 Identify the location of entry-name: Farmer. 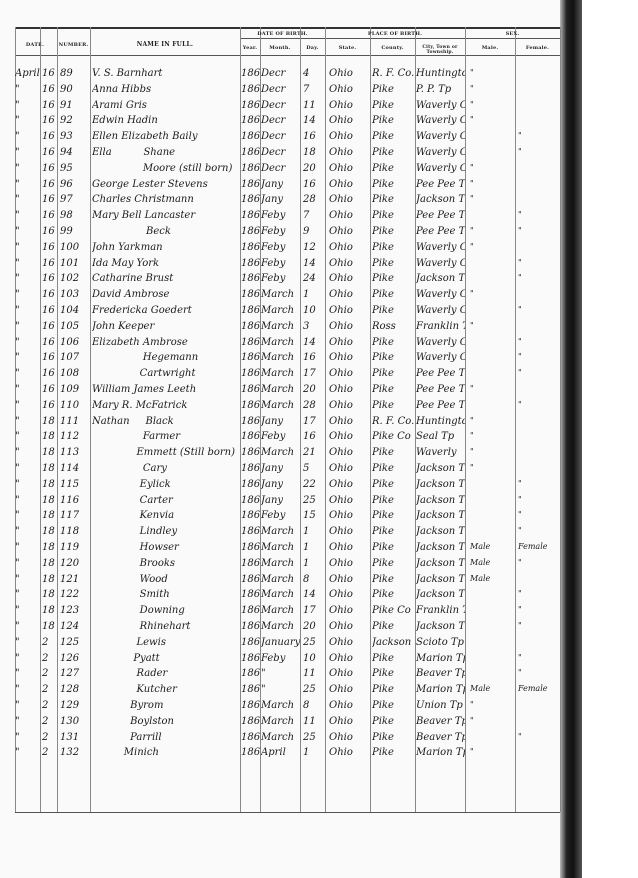
(136, 437).